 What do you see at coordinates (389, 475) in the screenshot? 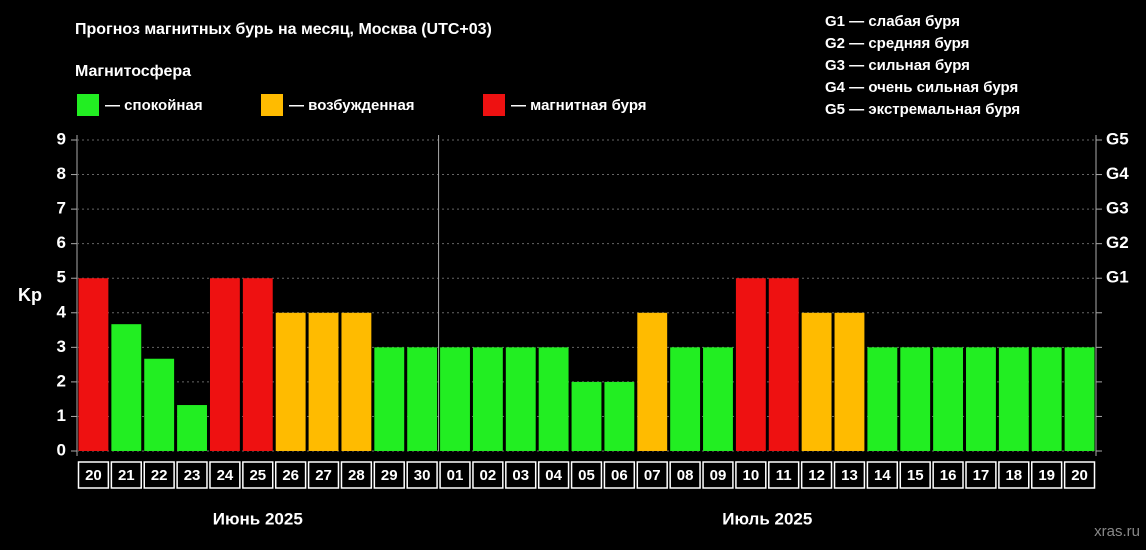
I see `x-tick-label: 29` at bounding box center [389, 475].